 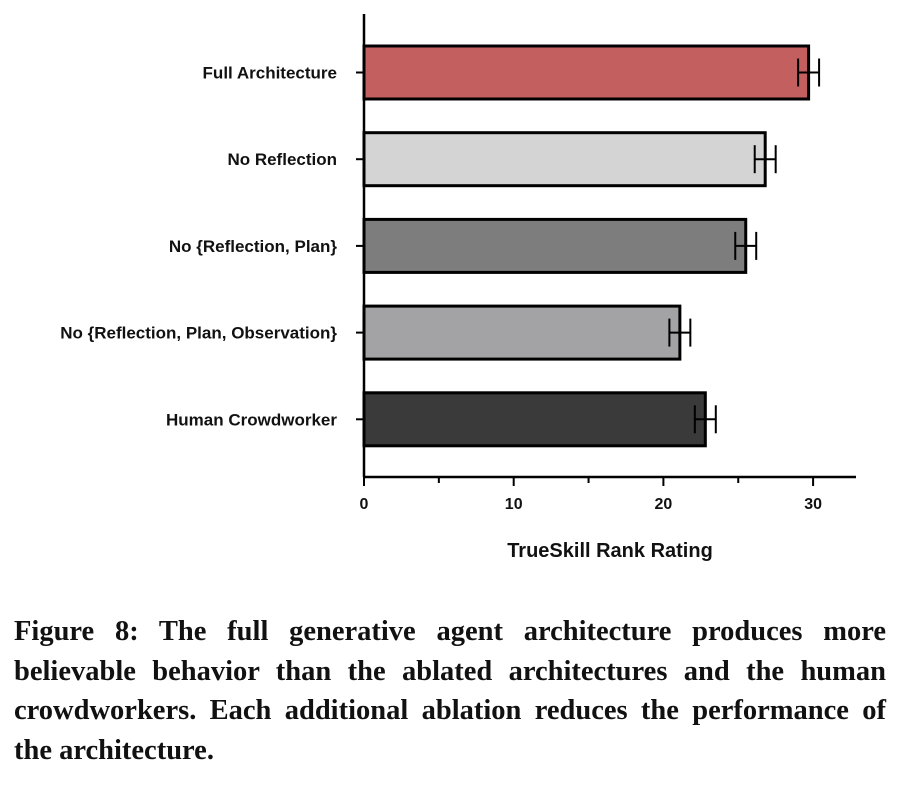 What do you see at coordinates (253, 246) in the screenshot?
I see `category-label: No {Reflection, Plan}` at bounding box center [253, 246].